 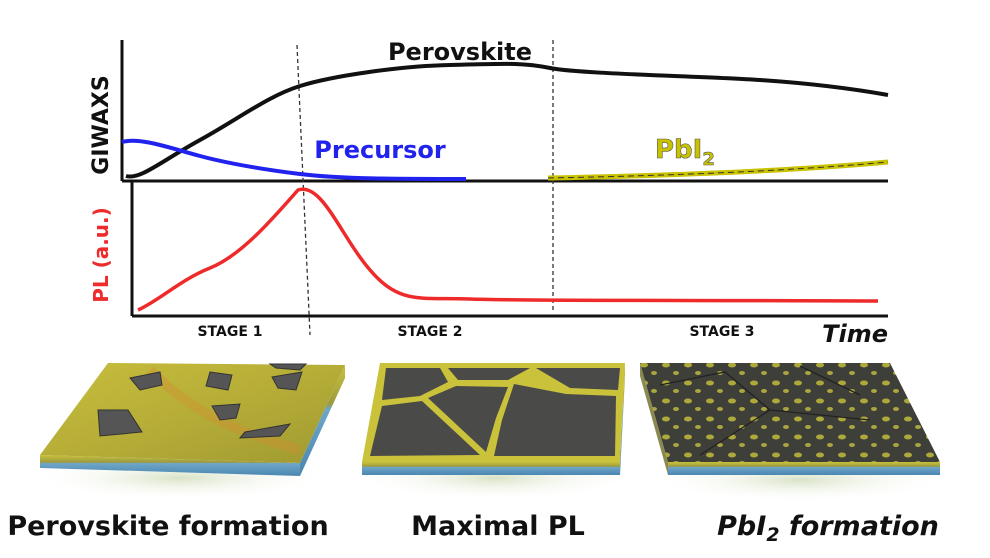 What do you see at coordinates (772, 535) in the screenshot?
I see `caption-subscript: 2` at bounding box center [772, 535].